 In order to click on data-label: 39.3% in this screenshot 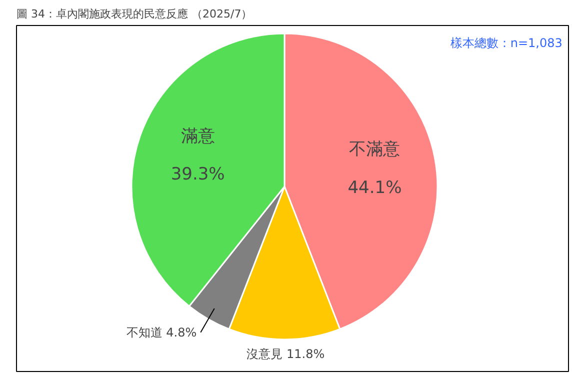, I will do `click(197, 174)`.